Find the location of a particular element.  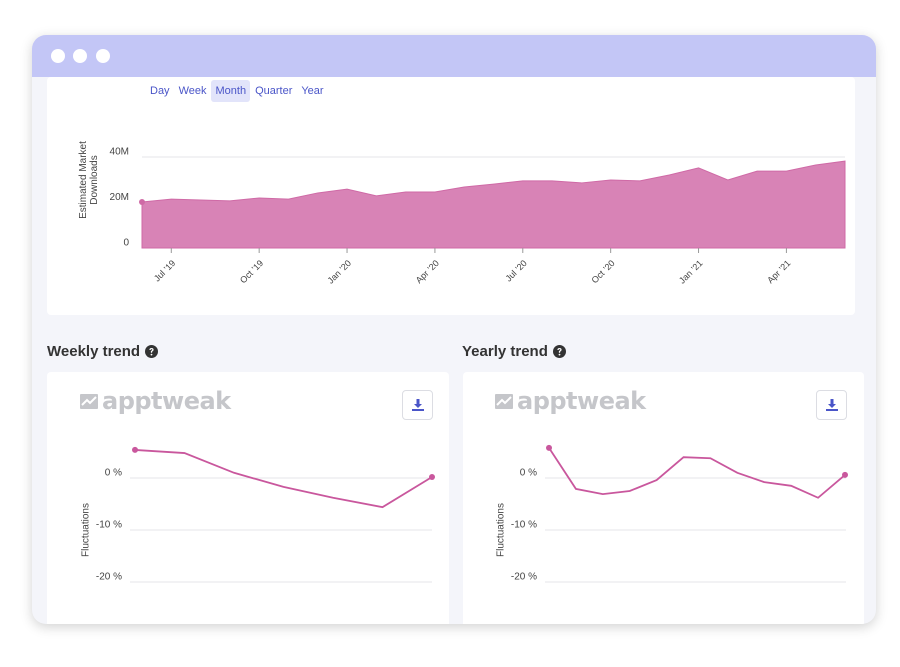

period-tabs: Day Week Month Quarter Year is located at coordinates (237, 91).